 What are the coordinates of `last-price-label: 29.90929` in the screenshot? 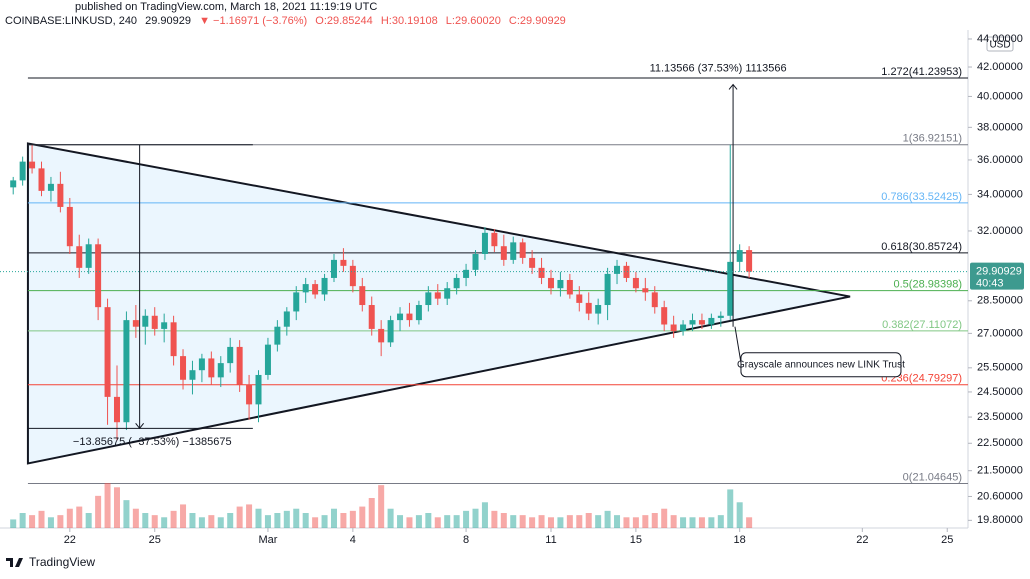 It's located at (999, 272).